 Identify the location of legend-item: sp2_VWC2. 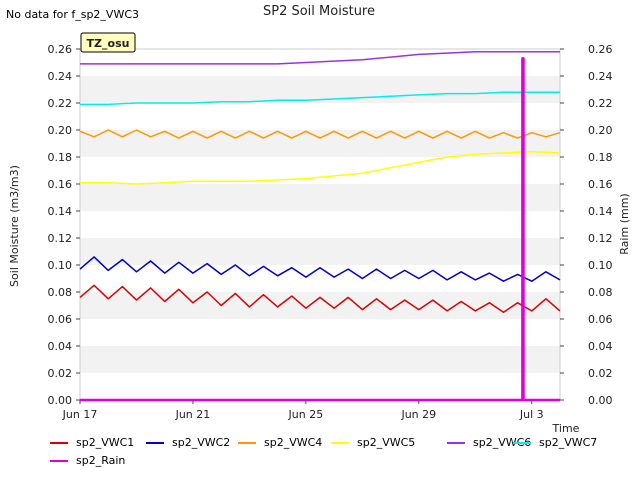
(188, 442).